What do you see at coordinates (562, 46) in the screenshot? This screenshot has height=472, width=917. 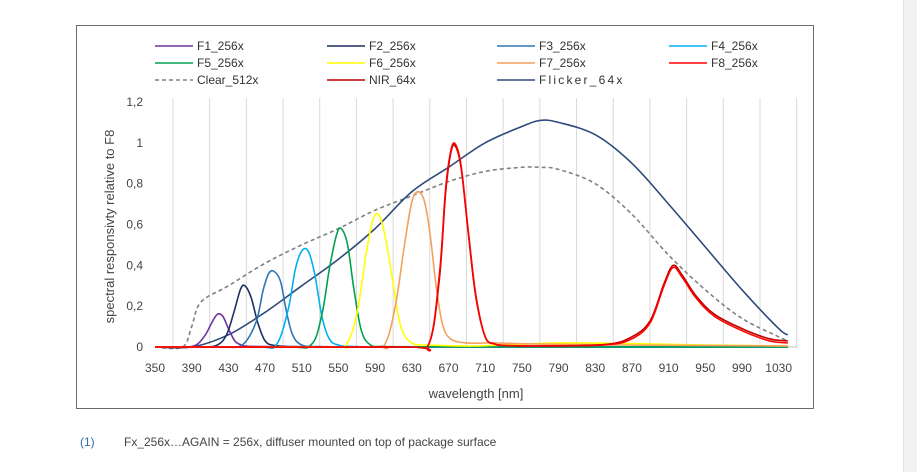 I see `legend-label-f3-256x: F3_256x` at bounding box center [562, 46].